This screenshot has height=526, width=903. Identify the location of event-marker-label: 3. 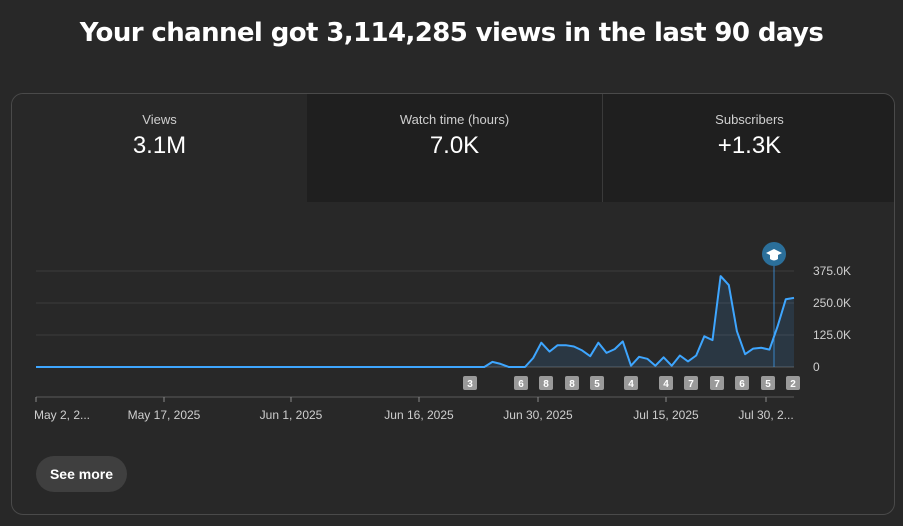
(470, 384).